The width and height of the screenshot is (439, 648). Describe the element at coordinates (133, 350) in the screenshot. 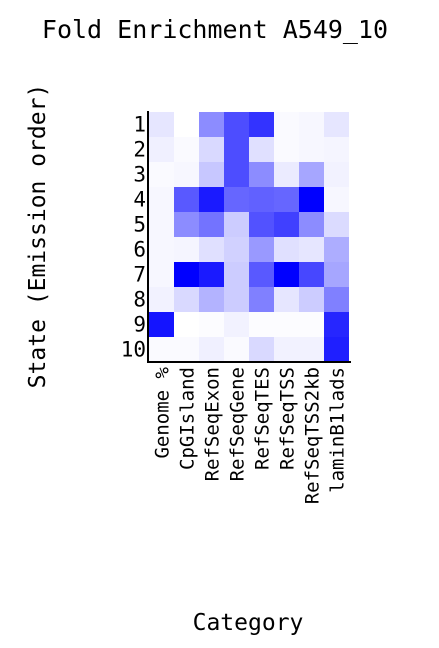

I see `row-tick-label: 10` at that location.